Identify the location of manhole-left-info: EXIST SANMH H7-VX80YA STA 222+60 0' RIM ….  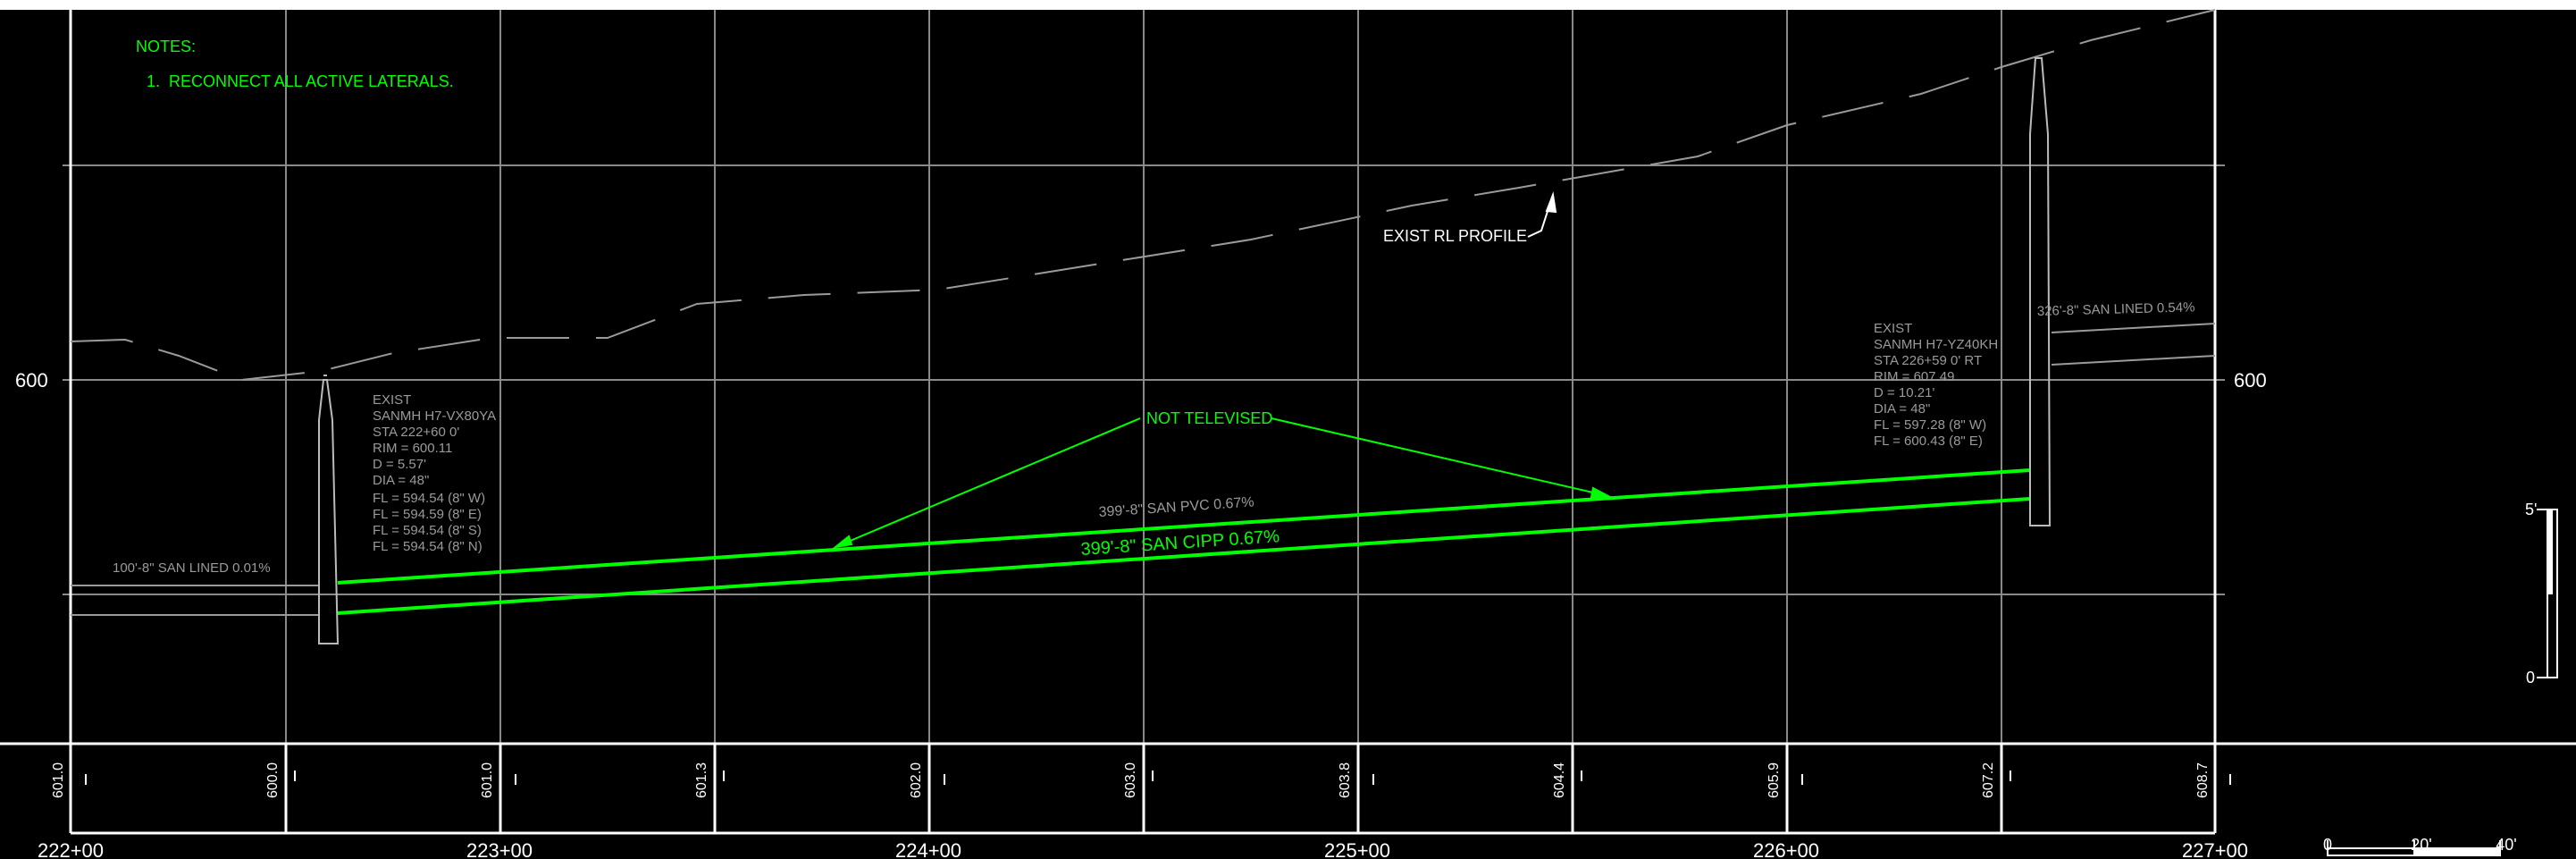
(434, 473).